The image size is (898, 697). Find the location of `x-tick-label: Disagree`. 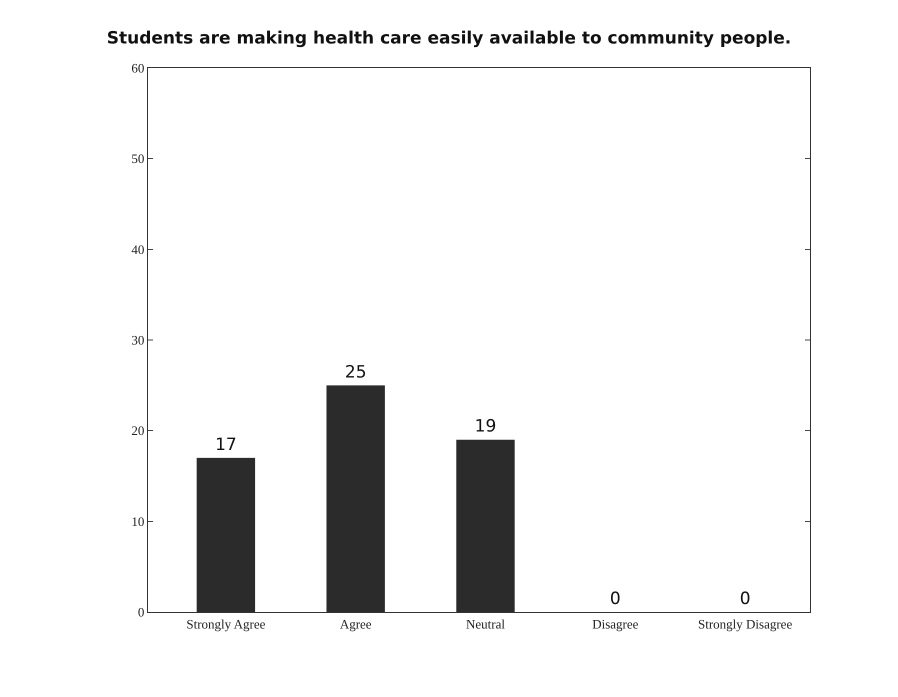

x-tick-label: Disagree is located at coordinates (615, 624).